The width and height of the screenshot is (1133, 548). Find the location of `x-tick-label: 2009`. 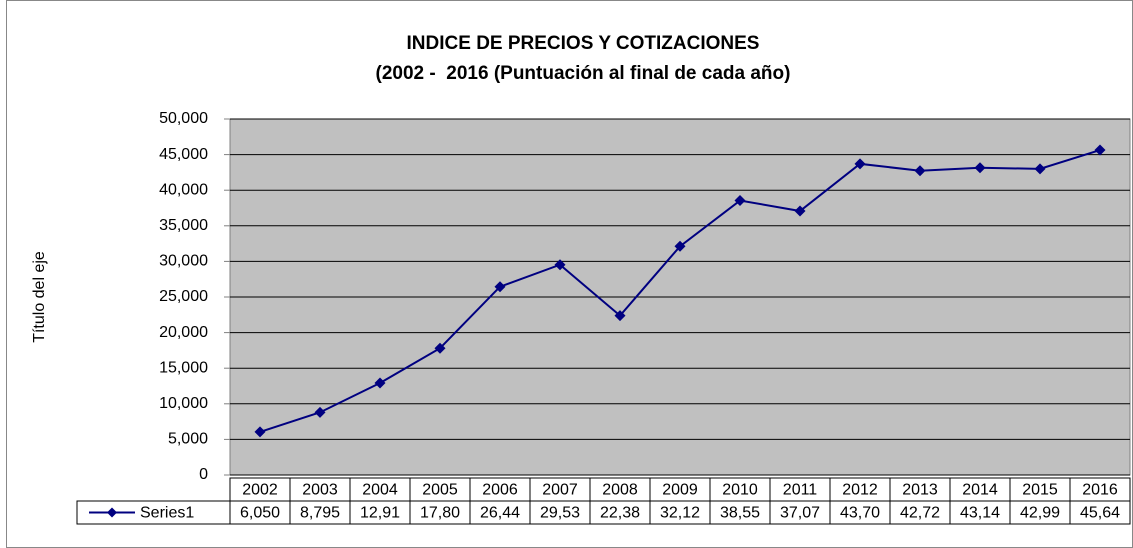

x-tick-label: 2009 is located at coordinates (680, 490).